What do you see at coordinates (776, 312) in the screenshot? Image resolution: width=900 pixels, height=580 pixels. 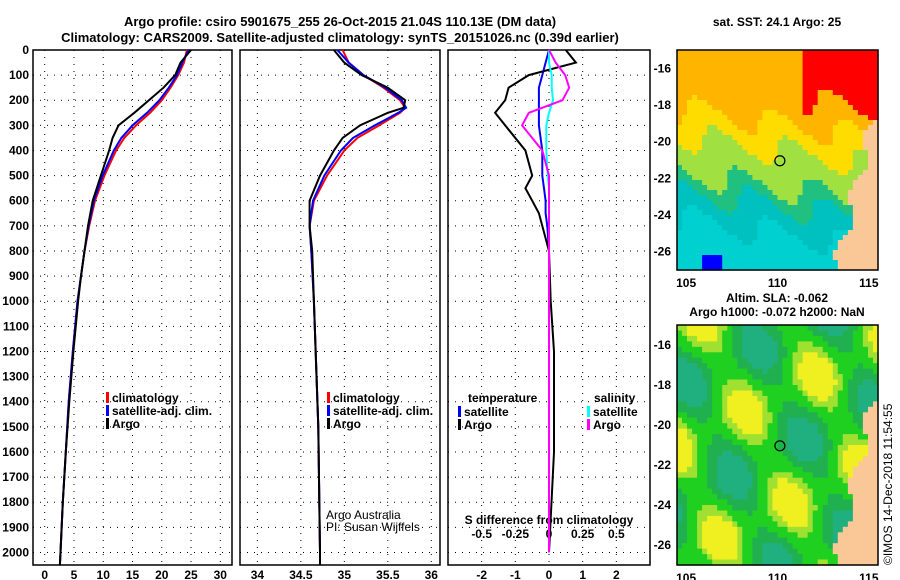 I see `sla-map-subtitle: Argo h1000: -0.072 h2000: NaN` at bounding box center [776, 312].